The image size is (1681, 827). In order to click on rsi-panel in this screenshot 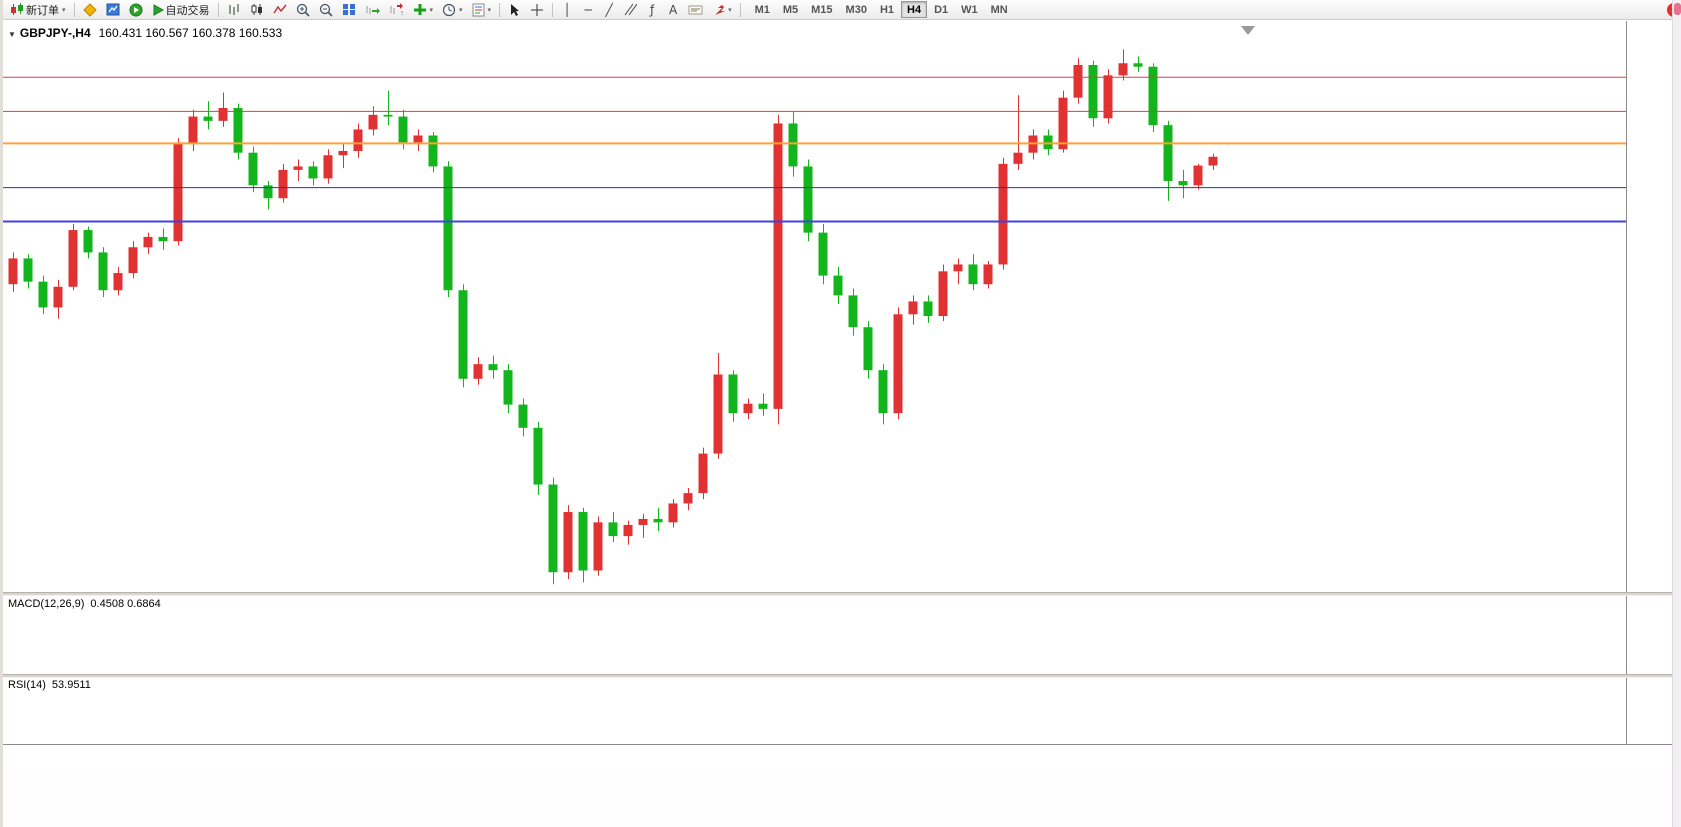, I will do `click(814, 711)`.